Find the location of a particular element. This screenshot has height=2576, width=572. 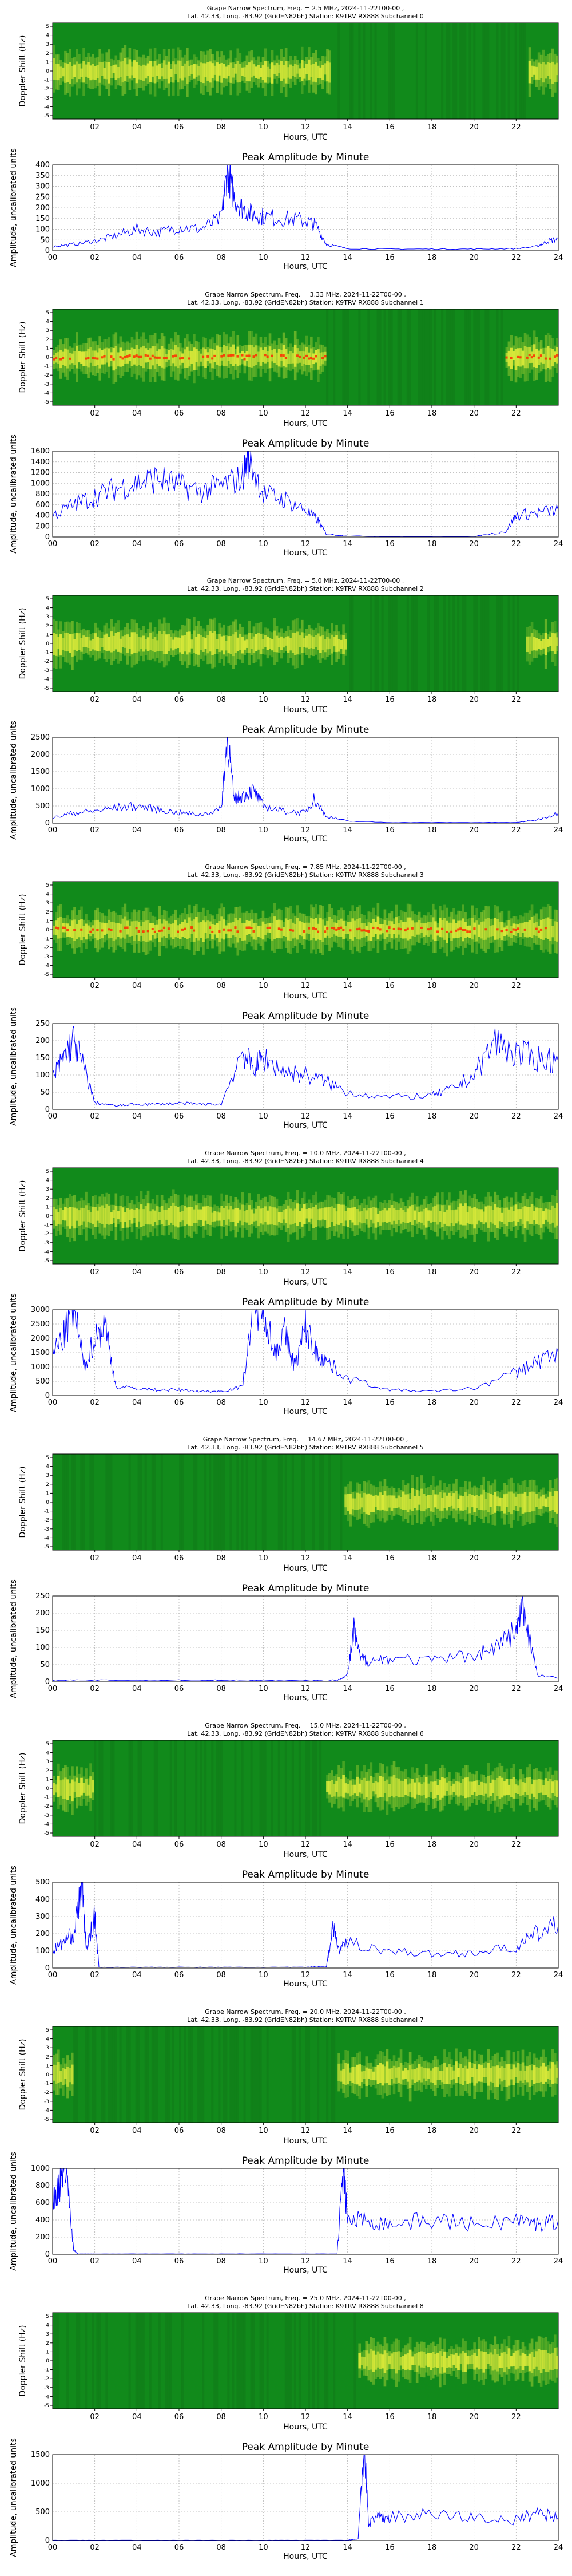

spectrogram-xtick-label: 12 is located at coordinates (306, 1272).